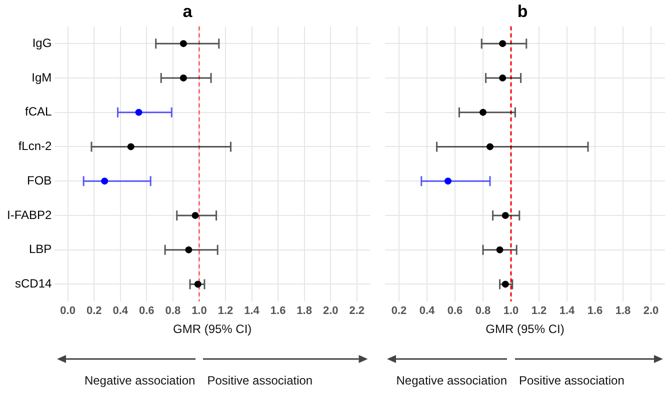  Describe the element at coordinates (522, 11) in the screenshot. I see `chart-title: b` at that location.